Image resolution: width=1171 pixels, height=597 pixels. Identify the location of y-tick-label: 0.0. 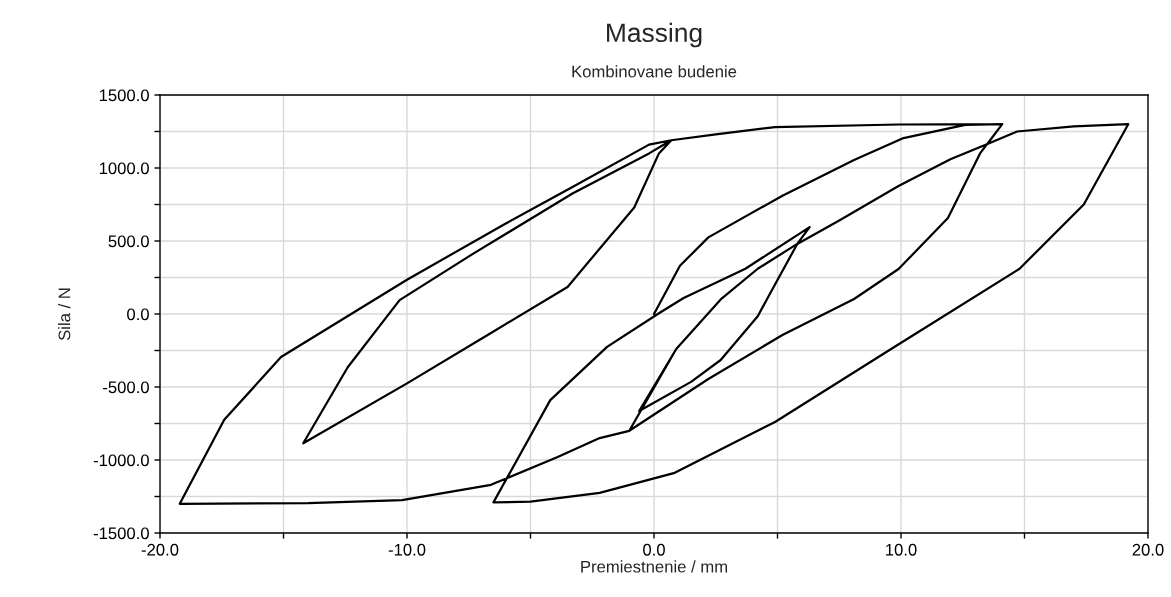
(138, 314).